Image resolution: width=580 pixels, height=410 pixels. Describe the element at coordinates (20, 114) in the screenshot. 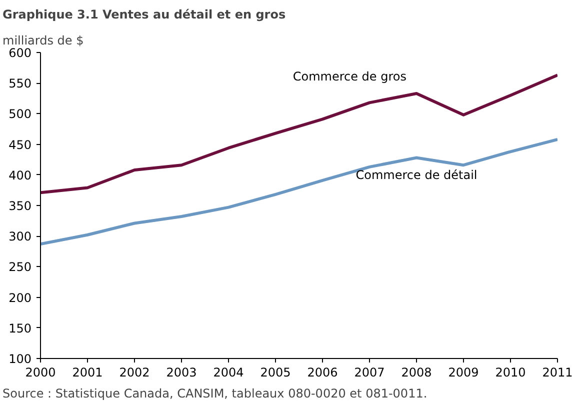

I see `y-tick-label: 500` at that location.